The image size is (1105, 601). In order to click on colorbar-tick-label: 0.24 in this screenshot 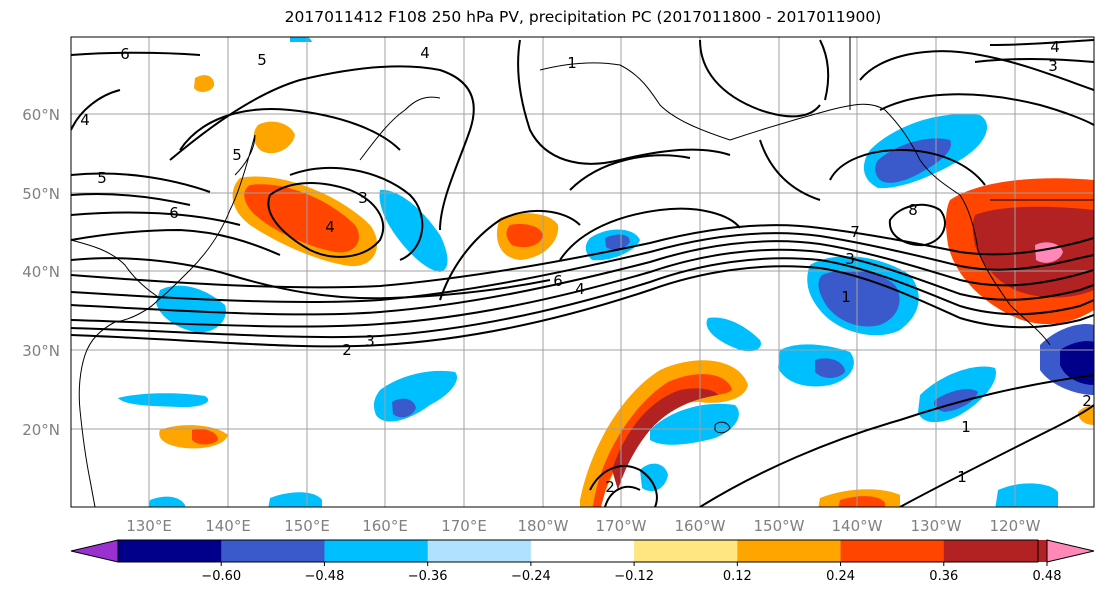, I will do `click(840, 576)`.